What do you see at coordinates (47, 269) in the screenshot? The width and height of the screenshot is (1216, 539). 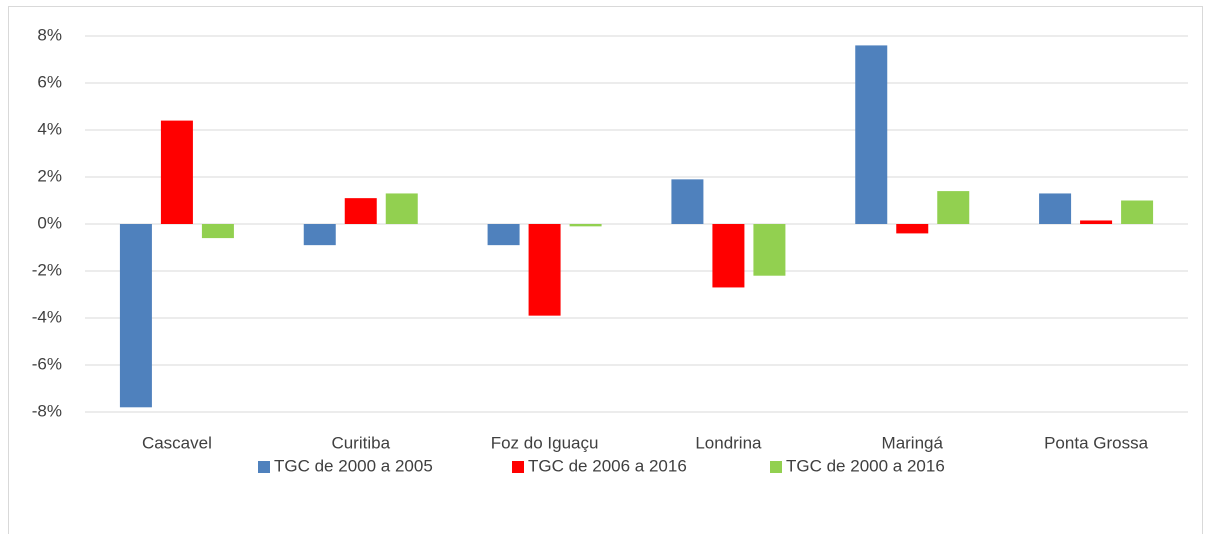 I see `y-tick-label: -2%` at bounding box center [47, 269].